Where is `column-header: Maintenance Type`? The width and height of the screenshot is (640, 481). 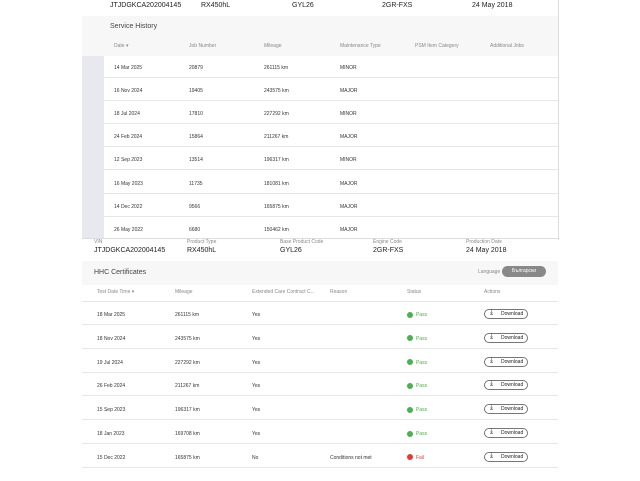 column-header: Maintenance Type is located at coordinates (360, 46).